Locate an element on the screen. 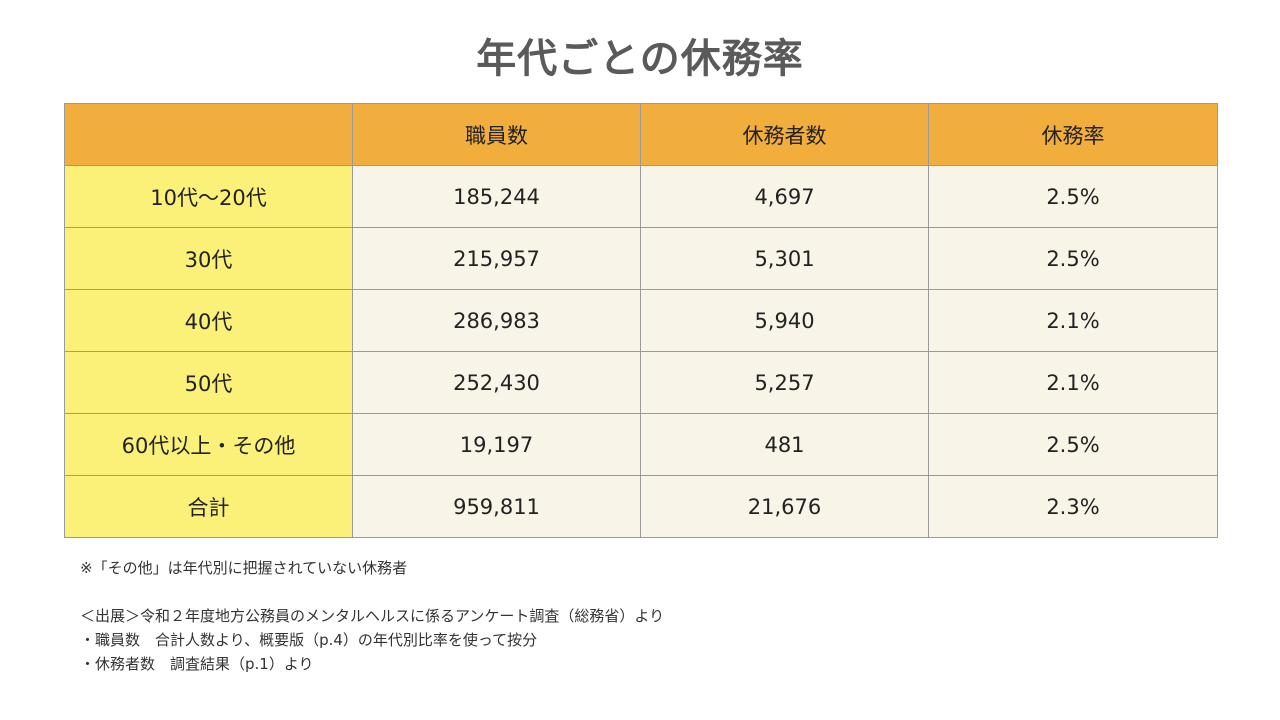 This screenshot has width=1280, height=720. staff-count-cell: 286,983 is located at coordinates (496, 320).